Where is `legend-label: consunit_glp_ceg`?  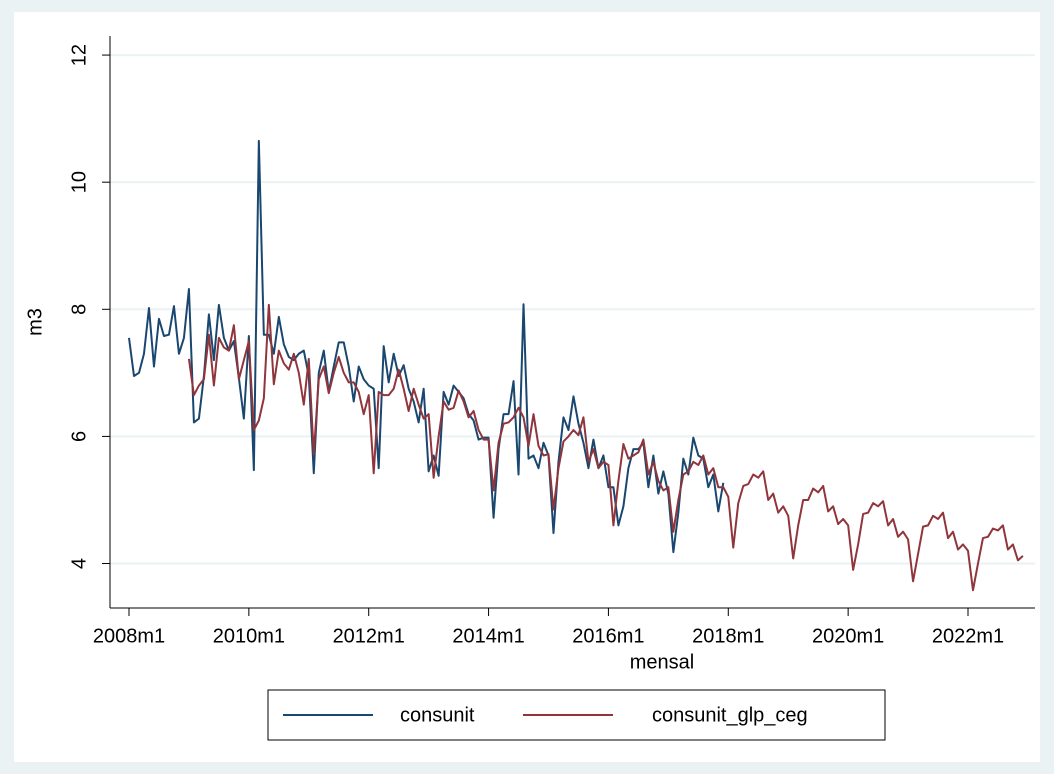
legend-label: consunit_glp_ceg is located at coordinates (730, 715).